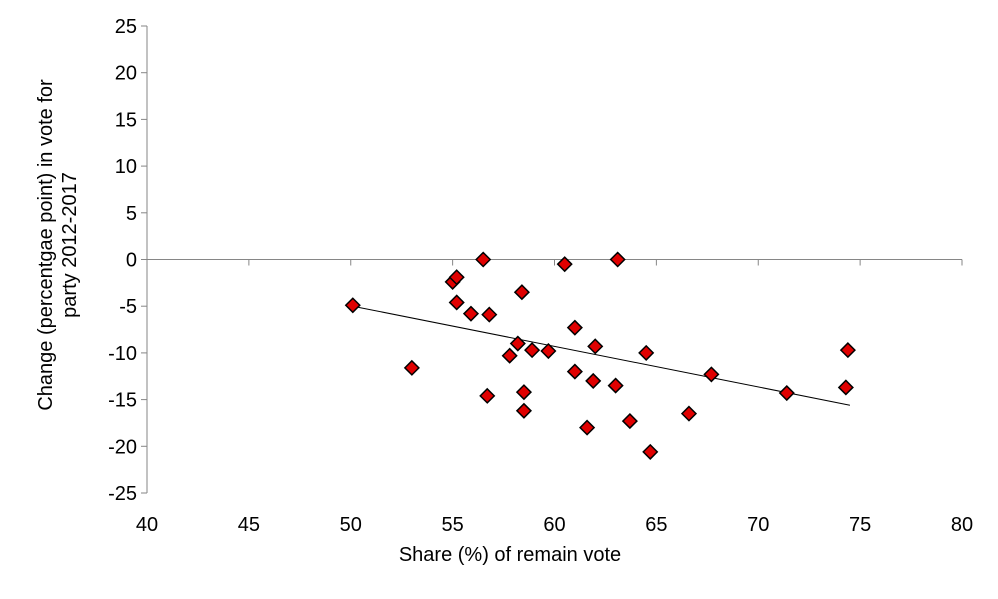 Image resolution: width=998 pixels, height=599 pixels. Describe the element at coordinates (758, 525) in the screenshot. I see `x-tick-label: 70` at that location.